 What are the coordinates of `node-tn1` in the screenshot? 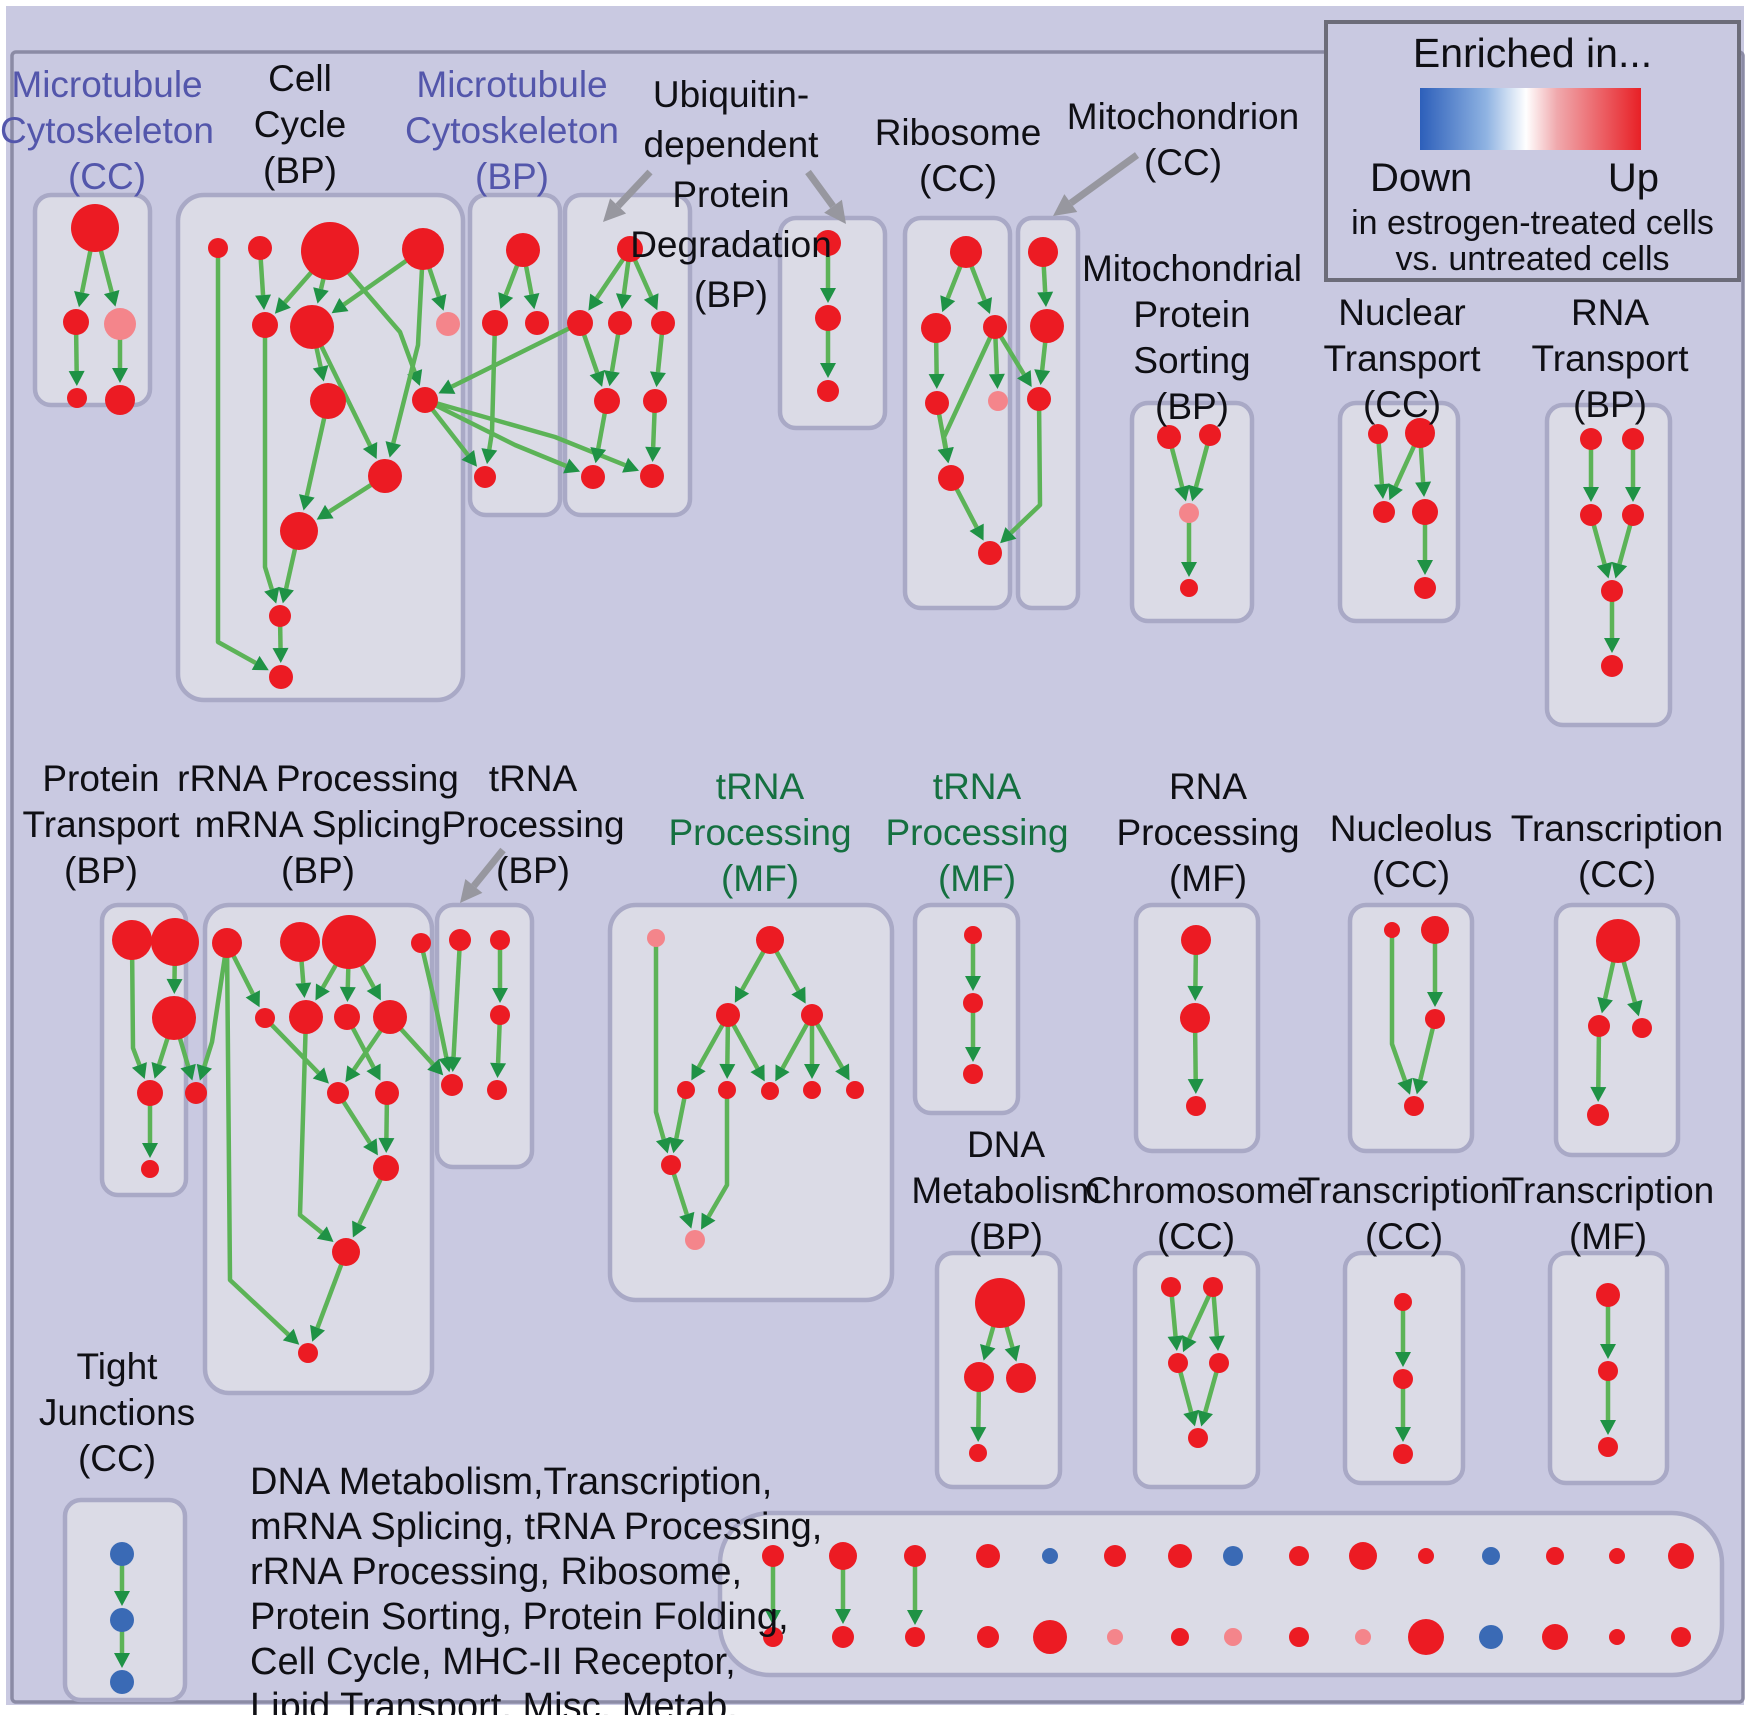 It's located at (973, 935).